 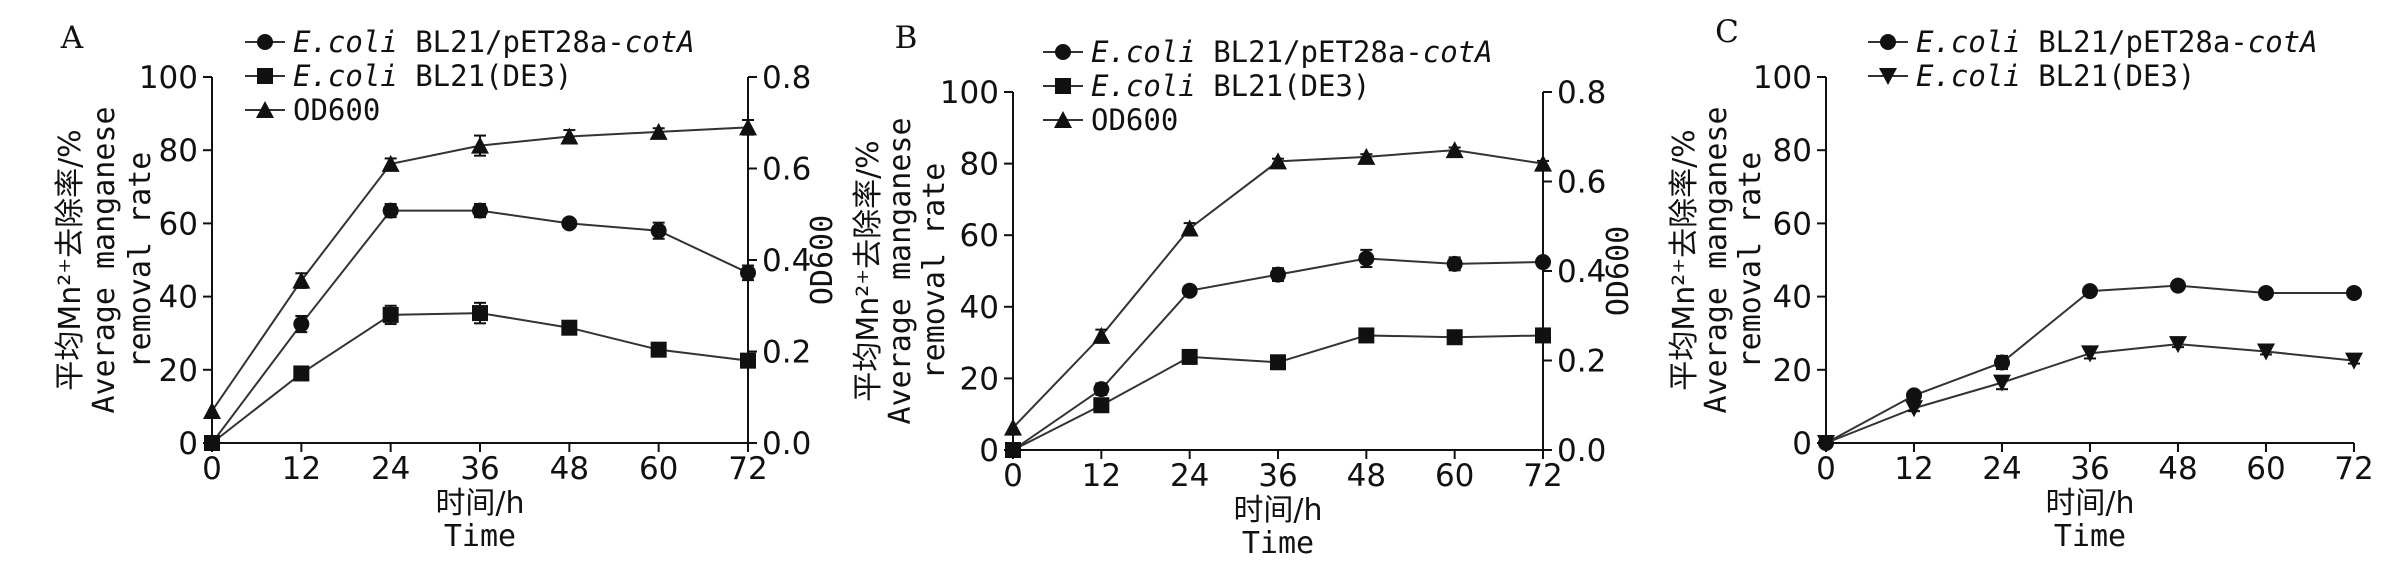 I want to click on y2-tick-label: 0.4, so click(x=786, y=261).